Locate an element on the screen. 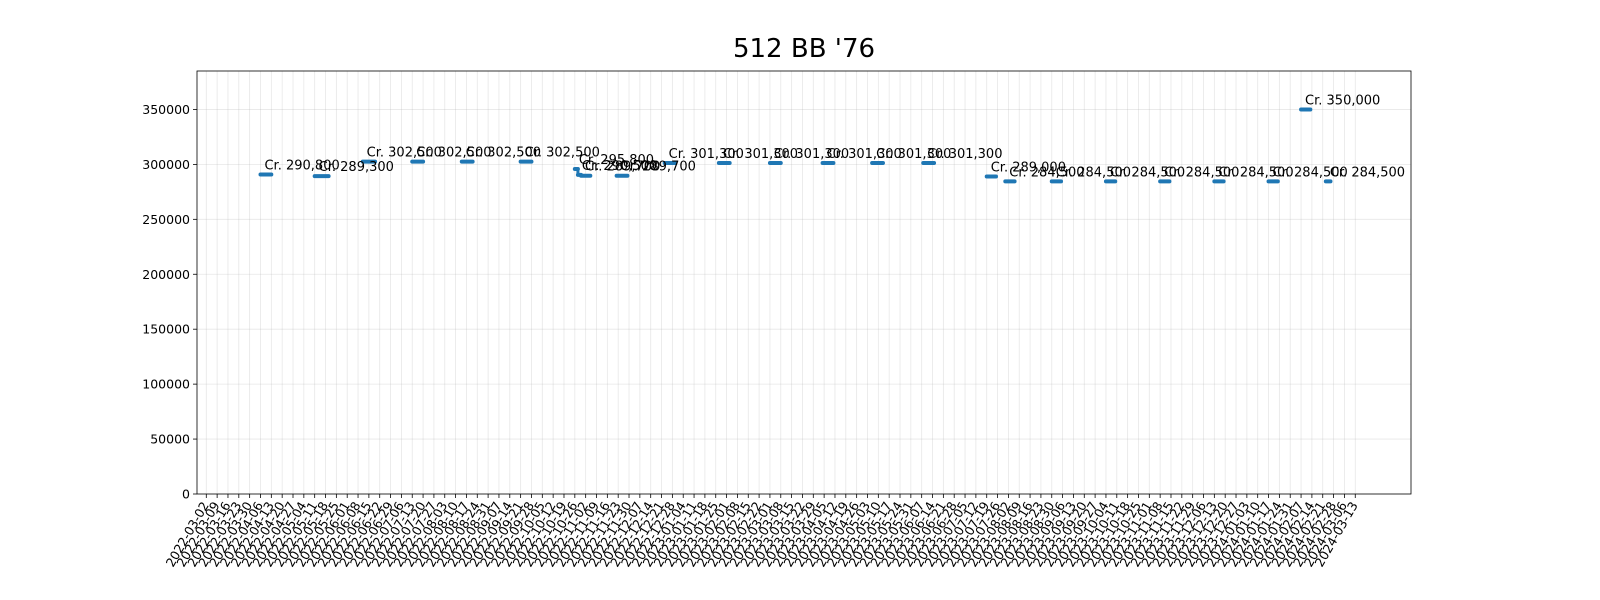  y-tick-label: 250000 is located at coordinates (166, 219).